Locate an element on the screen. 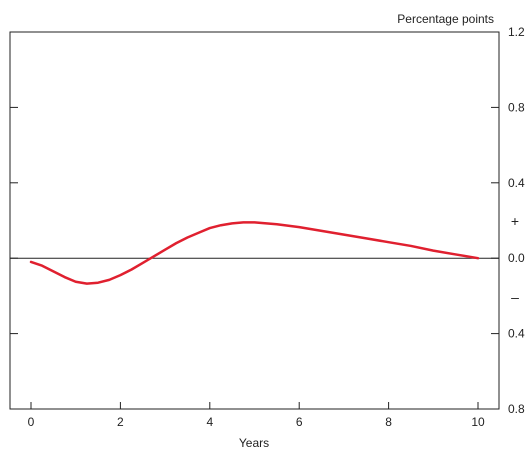 The width and height of the screenshot is (532, 450). x-tick-label: 2 is located at coordinates (120, 422).